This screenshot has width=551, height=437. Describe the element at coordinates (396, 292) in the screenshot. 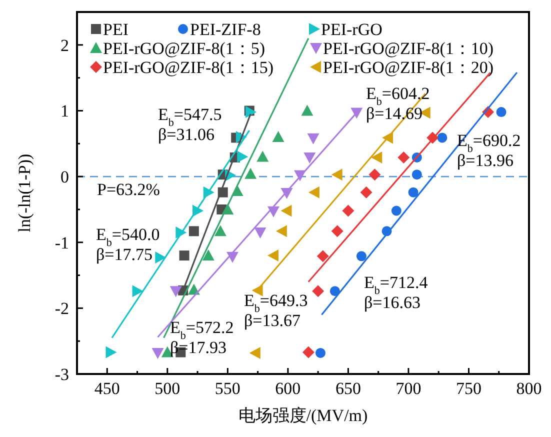

I see `annotation: E$_{b}$=712.4 β=16.63` at that location.